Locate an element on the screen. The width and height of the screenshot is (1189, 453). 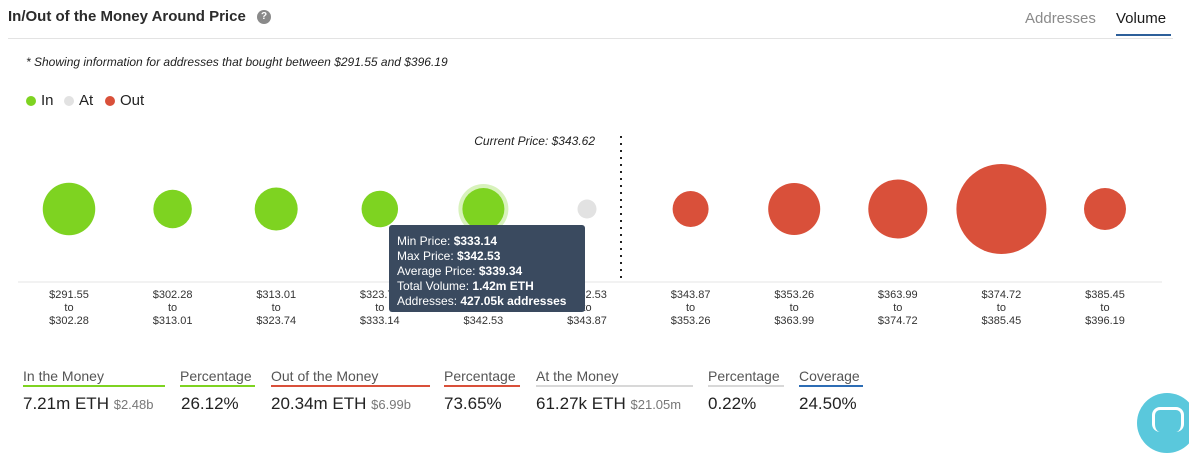
stat-coverage-label: Coverage is located at coordinates (829, 376).